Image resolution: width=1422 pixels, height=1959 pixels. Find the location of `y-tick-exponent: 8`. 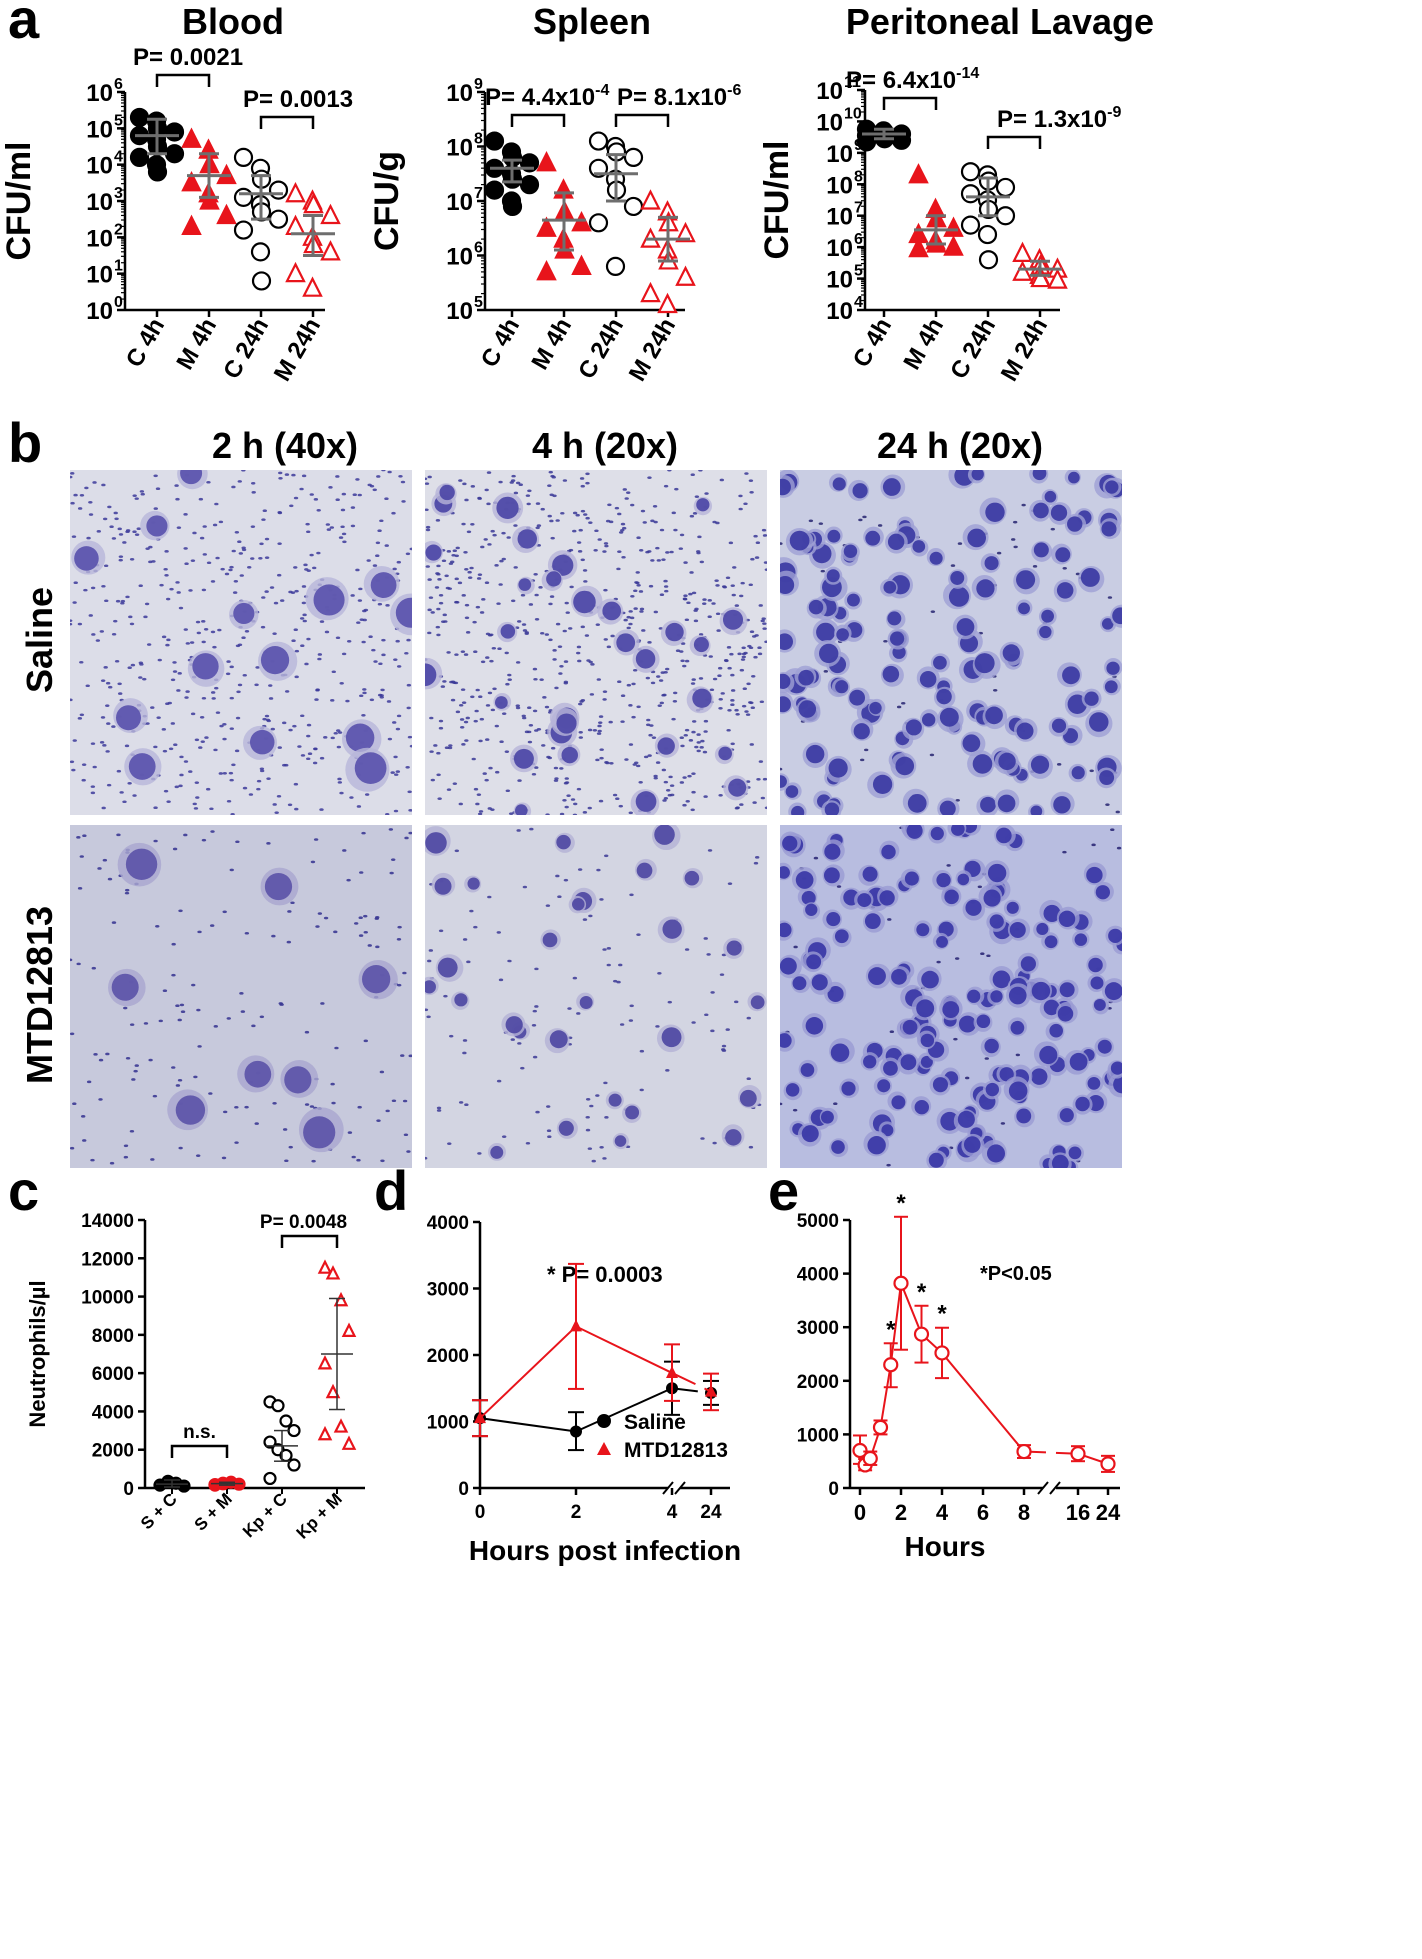

y-tick-exponent: 8 is located at coordinates (478, 139).